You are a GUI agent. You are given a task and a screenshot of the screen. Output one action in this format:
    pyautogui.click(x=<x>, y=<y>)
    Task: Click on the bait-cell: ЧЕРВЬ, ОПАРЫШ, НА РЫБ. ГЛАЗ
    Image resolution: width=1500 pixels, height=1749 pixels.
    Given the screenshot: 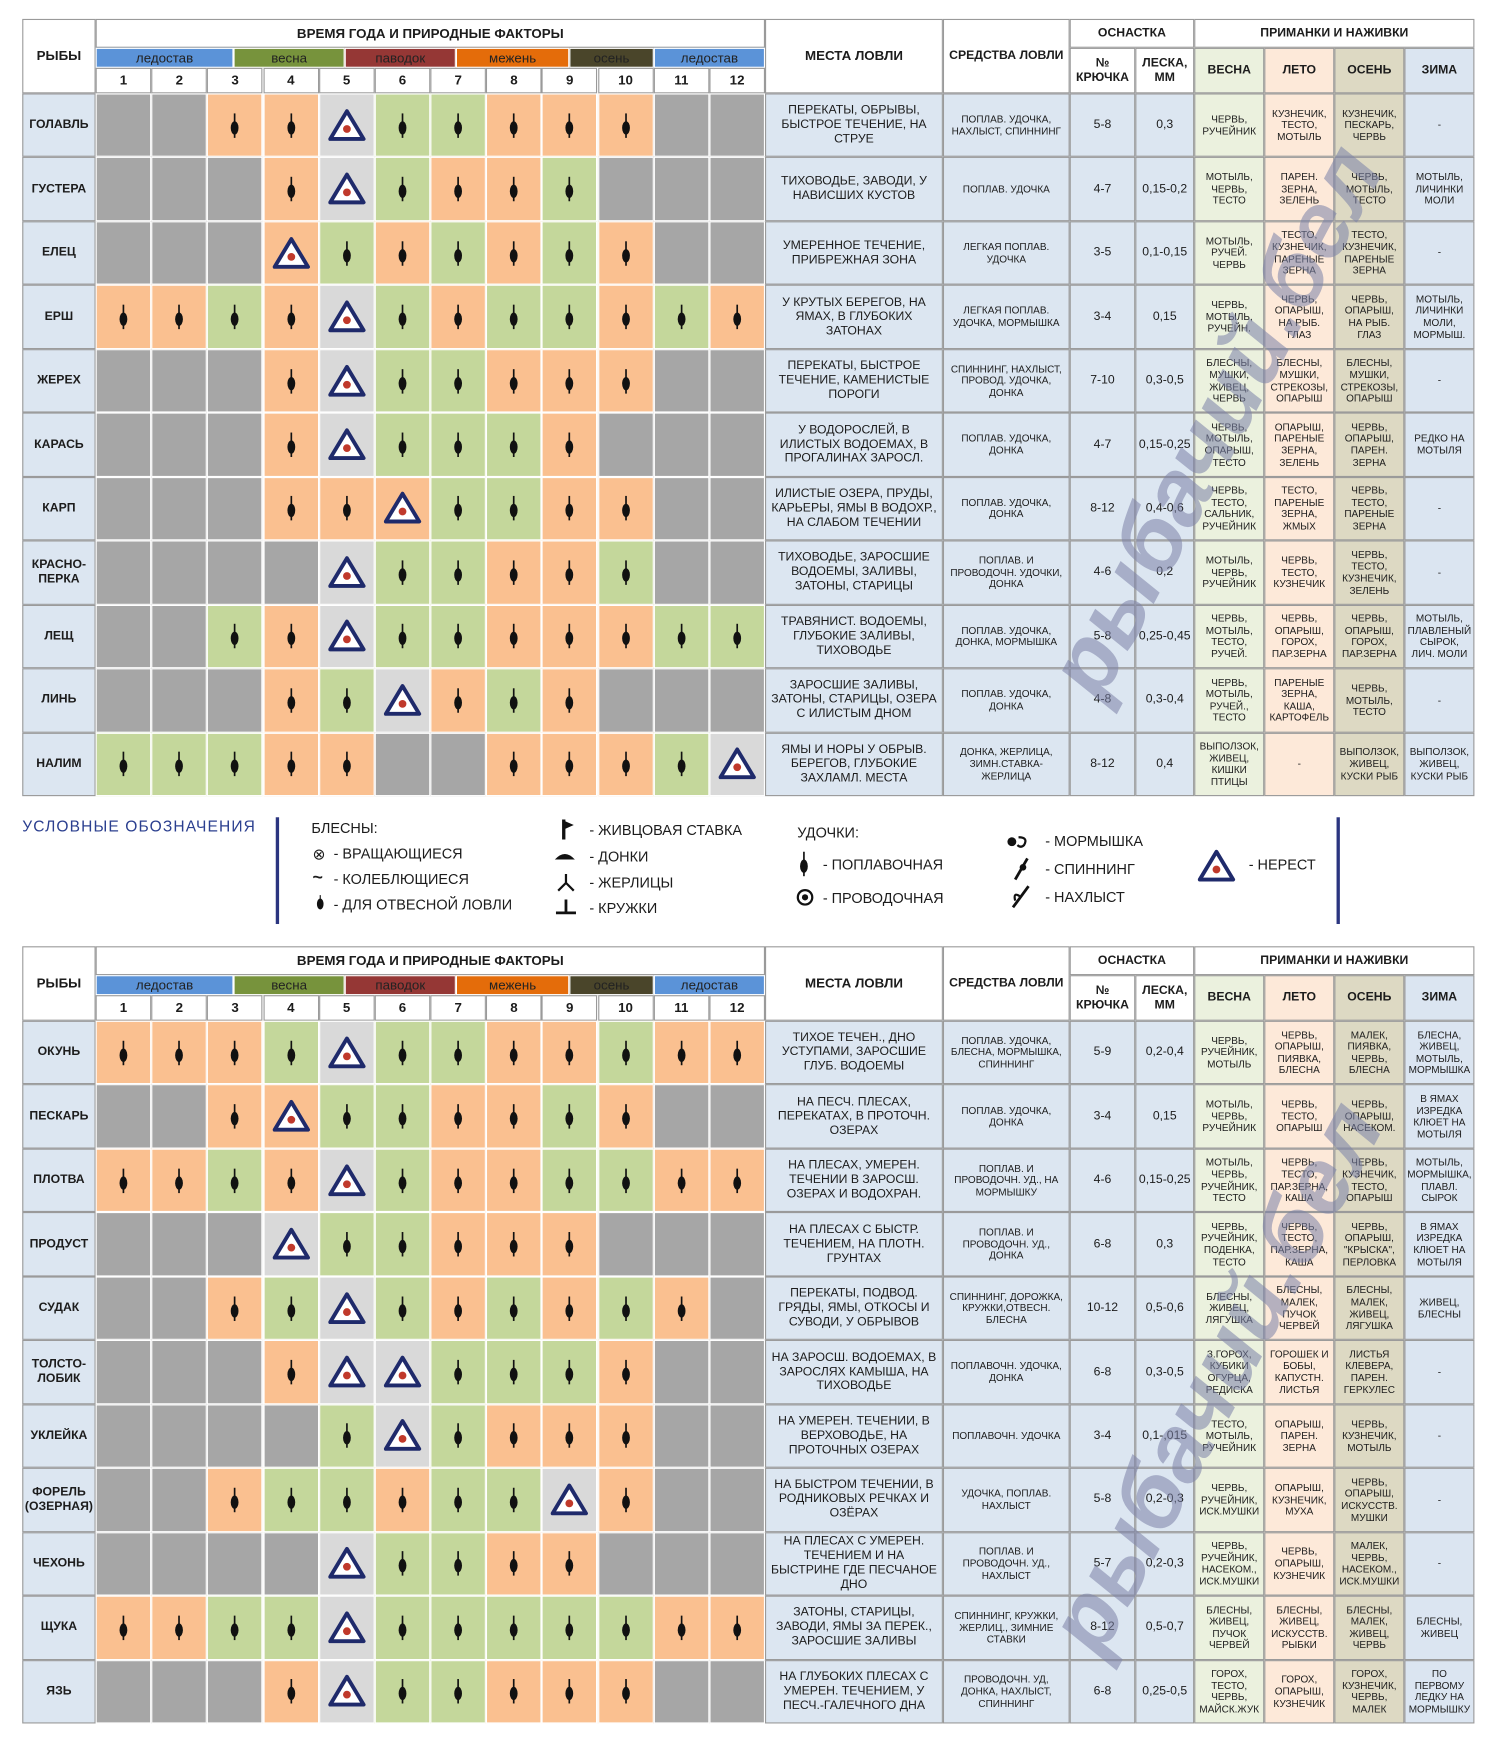 What is the action you would take?
    pyautogui.click(x=1369, y=317)
    